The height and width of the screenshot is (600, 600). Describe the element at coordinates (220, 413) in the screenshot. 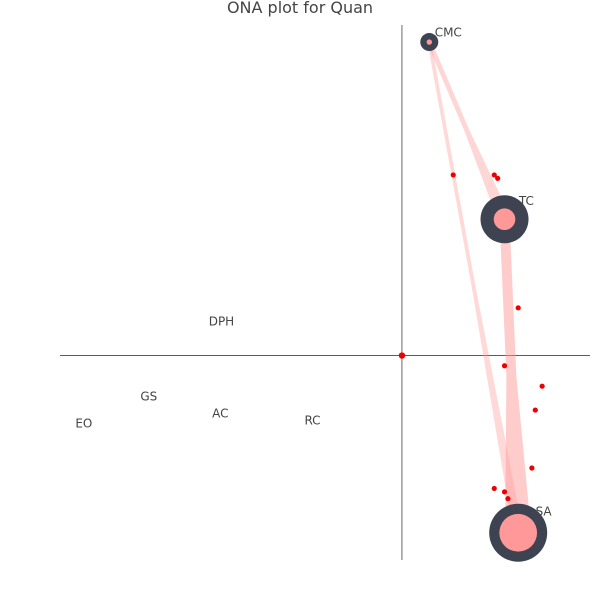

I see `node-label-ac: AC` at that location.